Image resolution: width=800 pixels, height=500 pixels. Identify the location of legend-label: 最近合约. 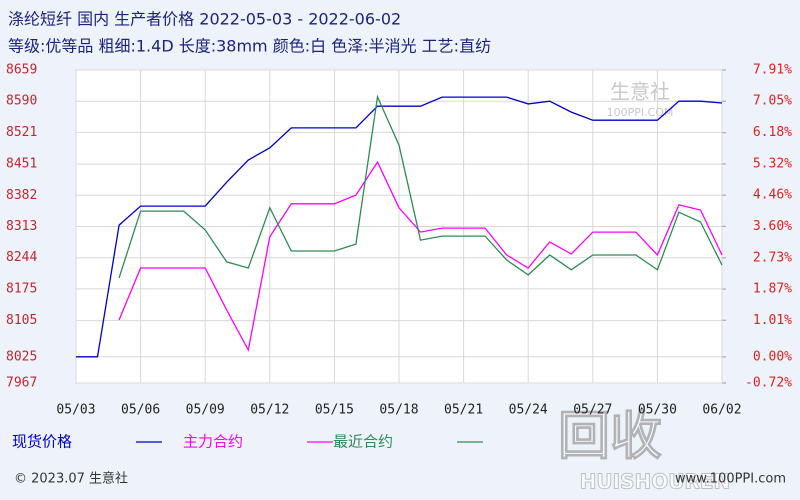
(363, 442).